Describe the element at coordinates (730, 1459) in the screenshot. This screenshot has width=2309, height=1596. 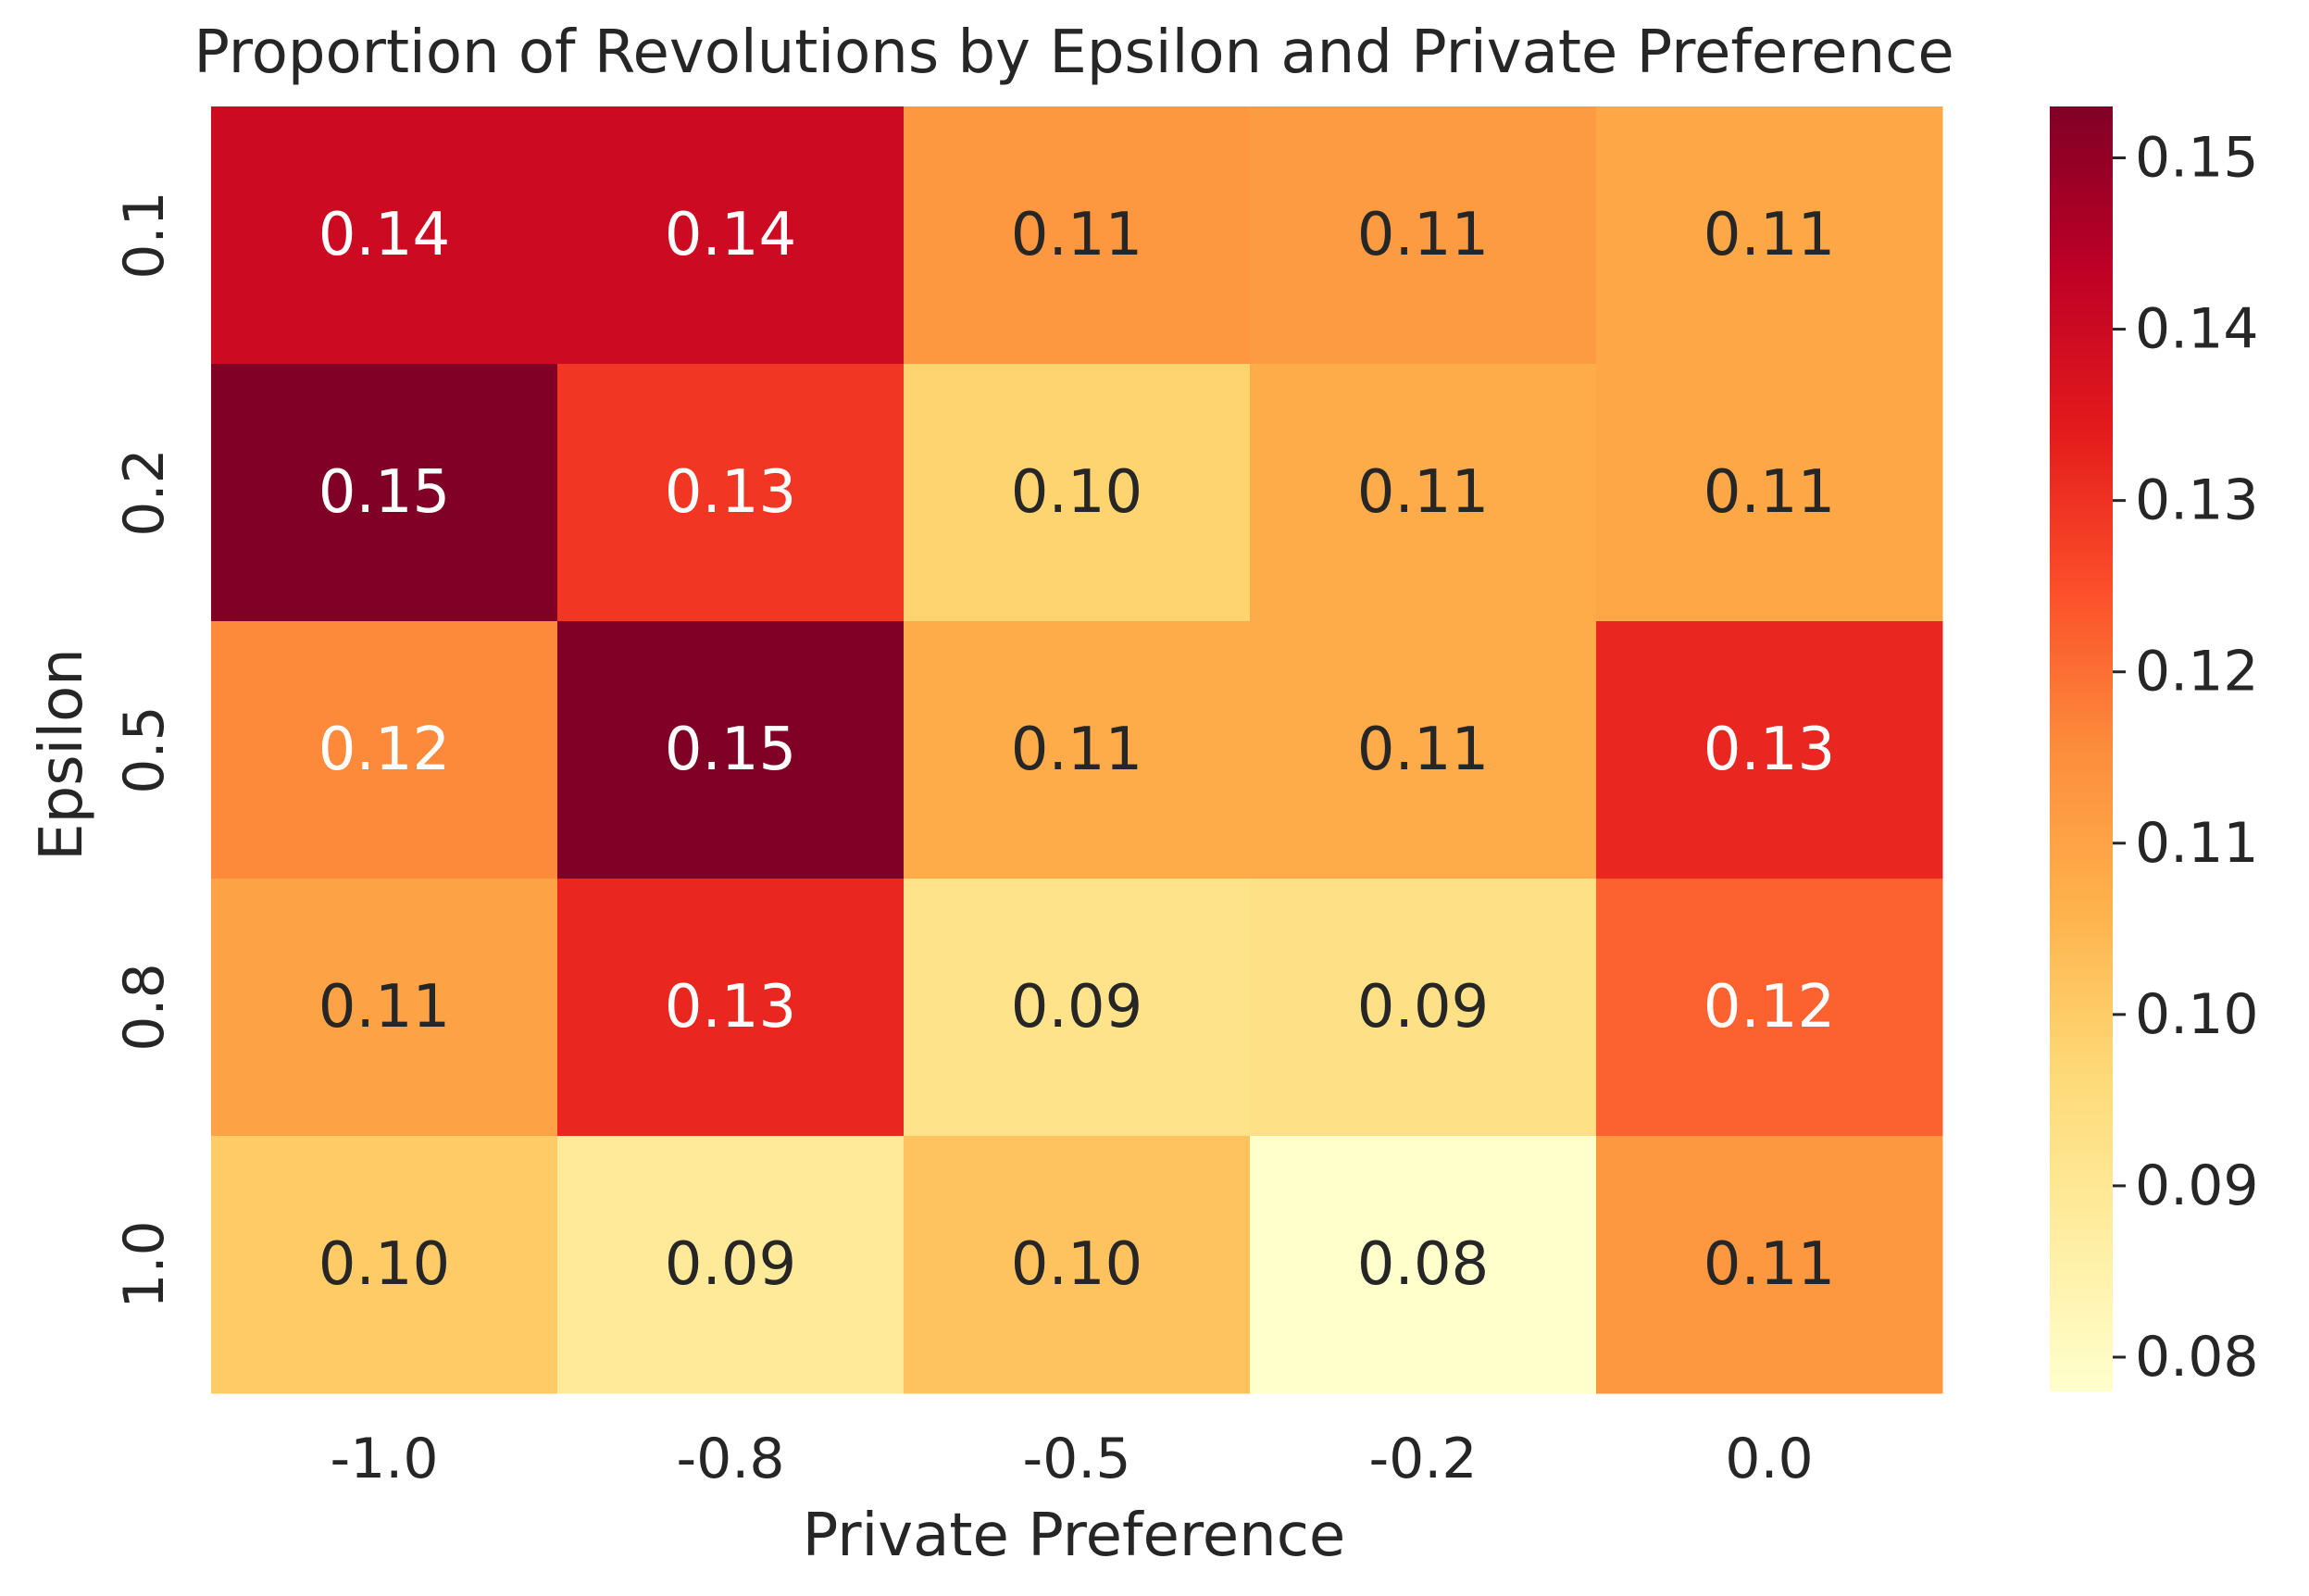
I see `x-tick-label: -0.8` at that location.